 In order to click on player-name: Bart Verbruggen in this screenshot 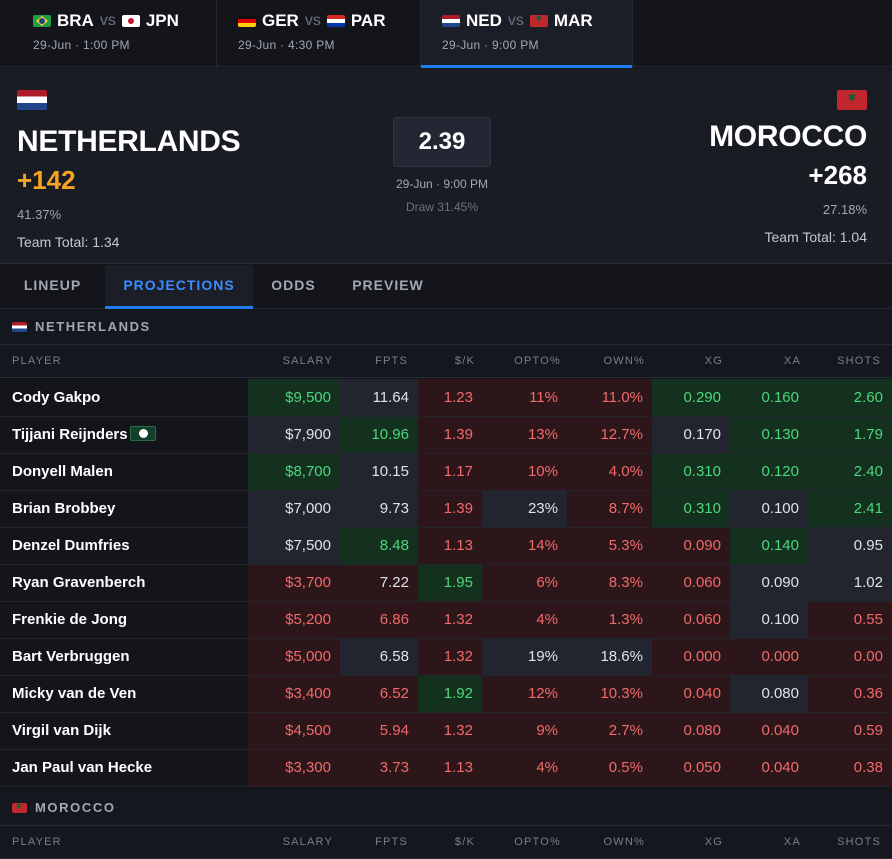, I will do `click(71, 656)`.